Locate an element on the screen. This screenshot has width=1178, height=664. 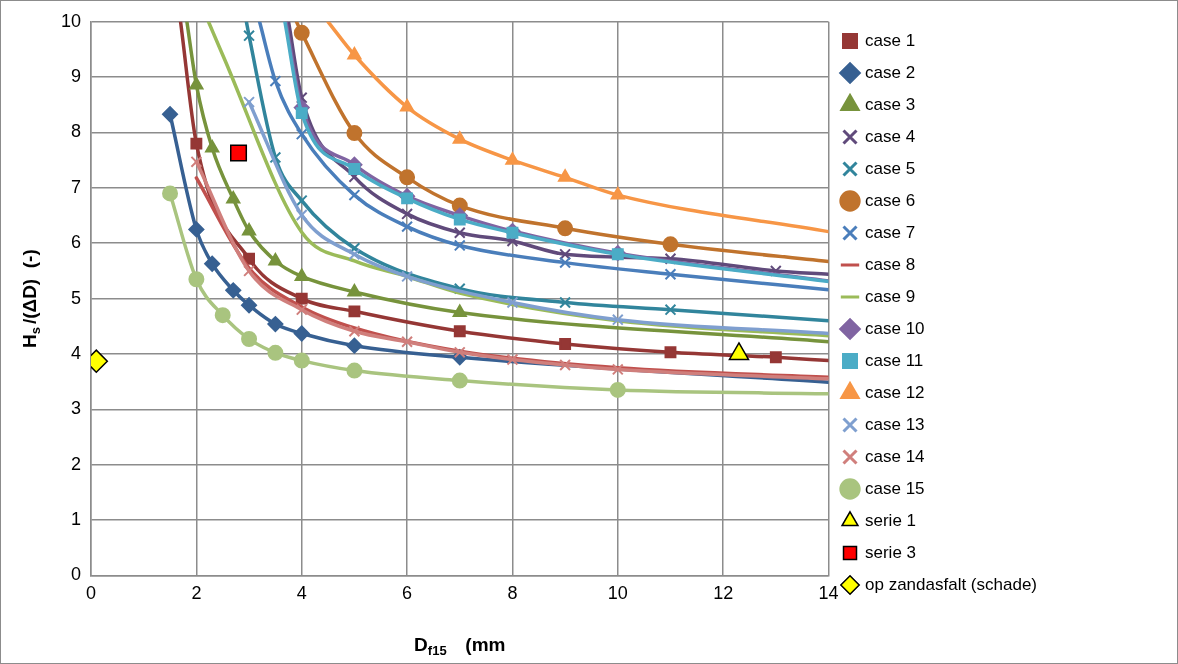
y-tick-label: 1 is located at coordinates (76, 519).